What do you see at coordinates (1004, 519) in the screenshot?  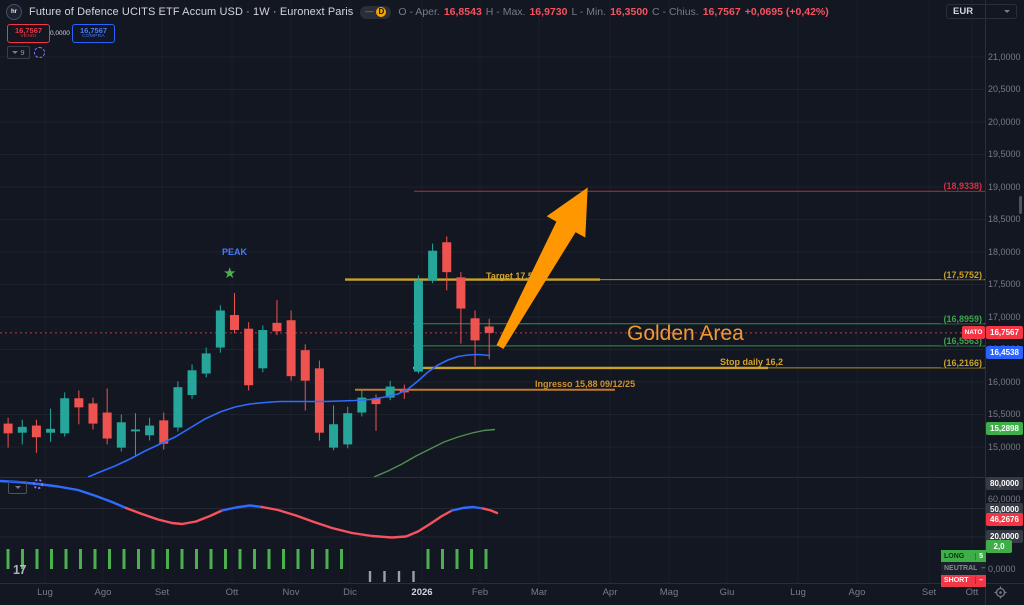 I see `price-value-chip: 46,2676` at bounding box center [1004, 519].